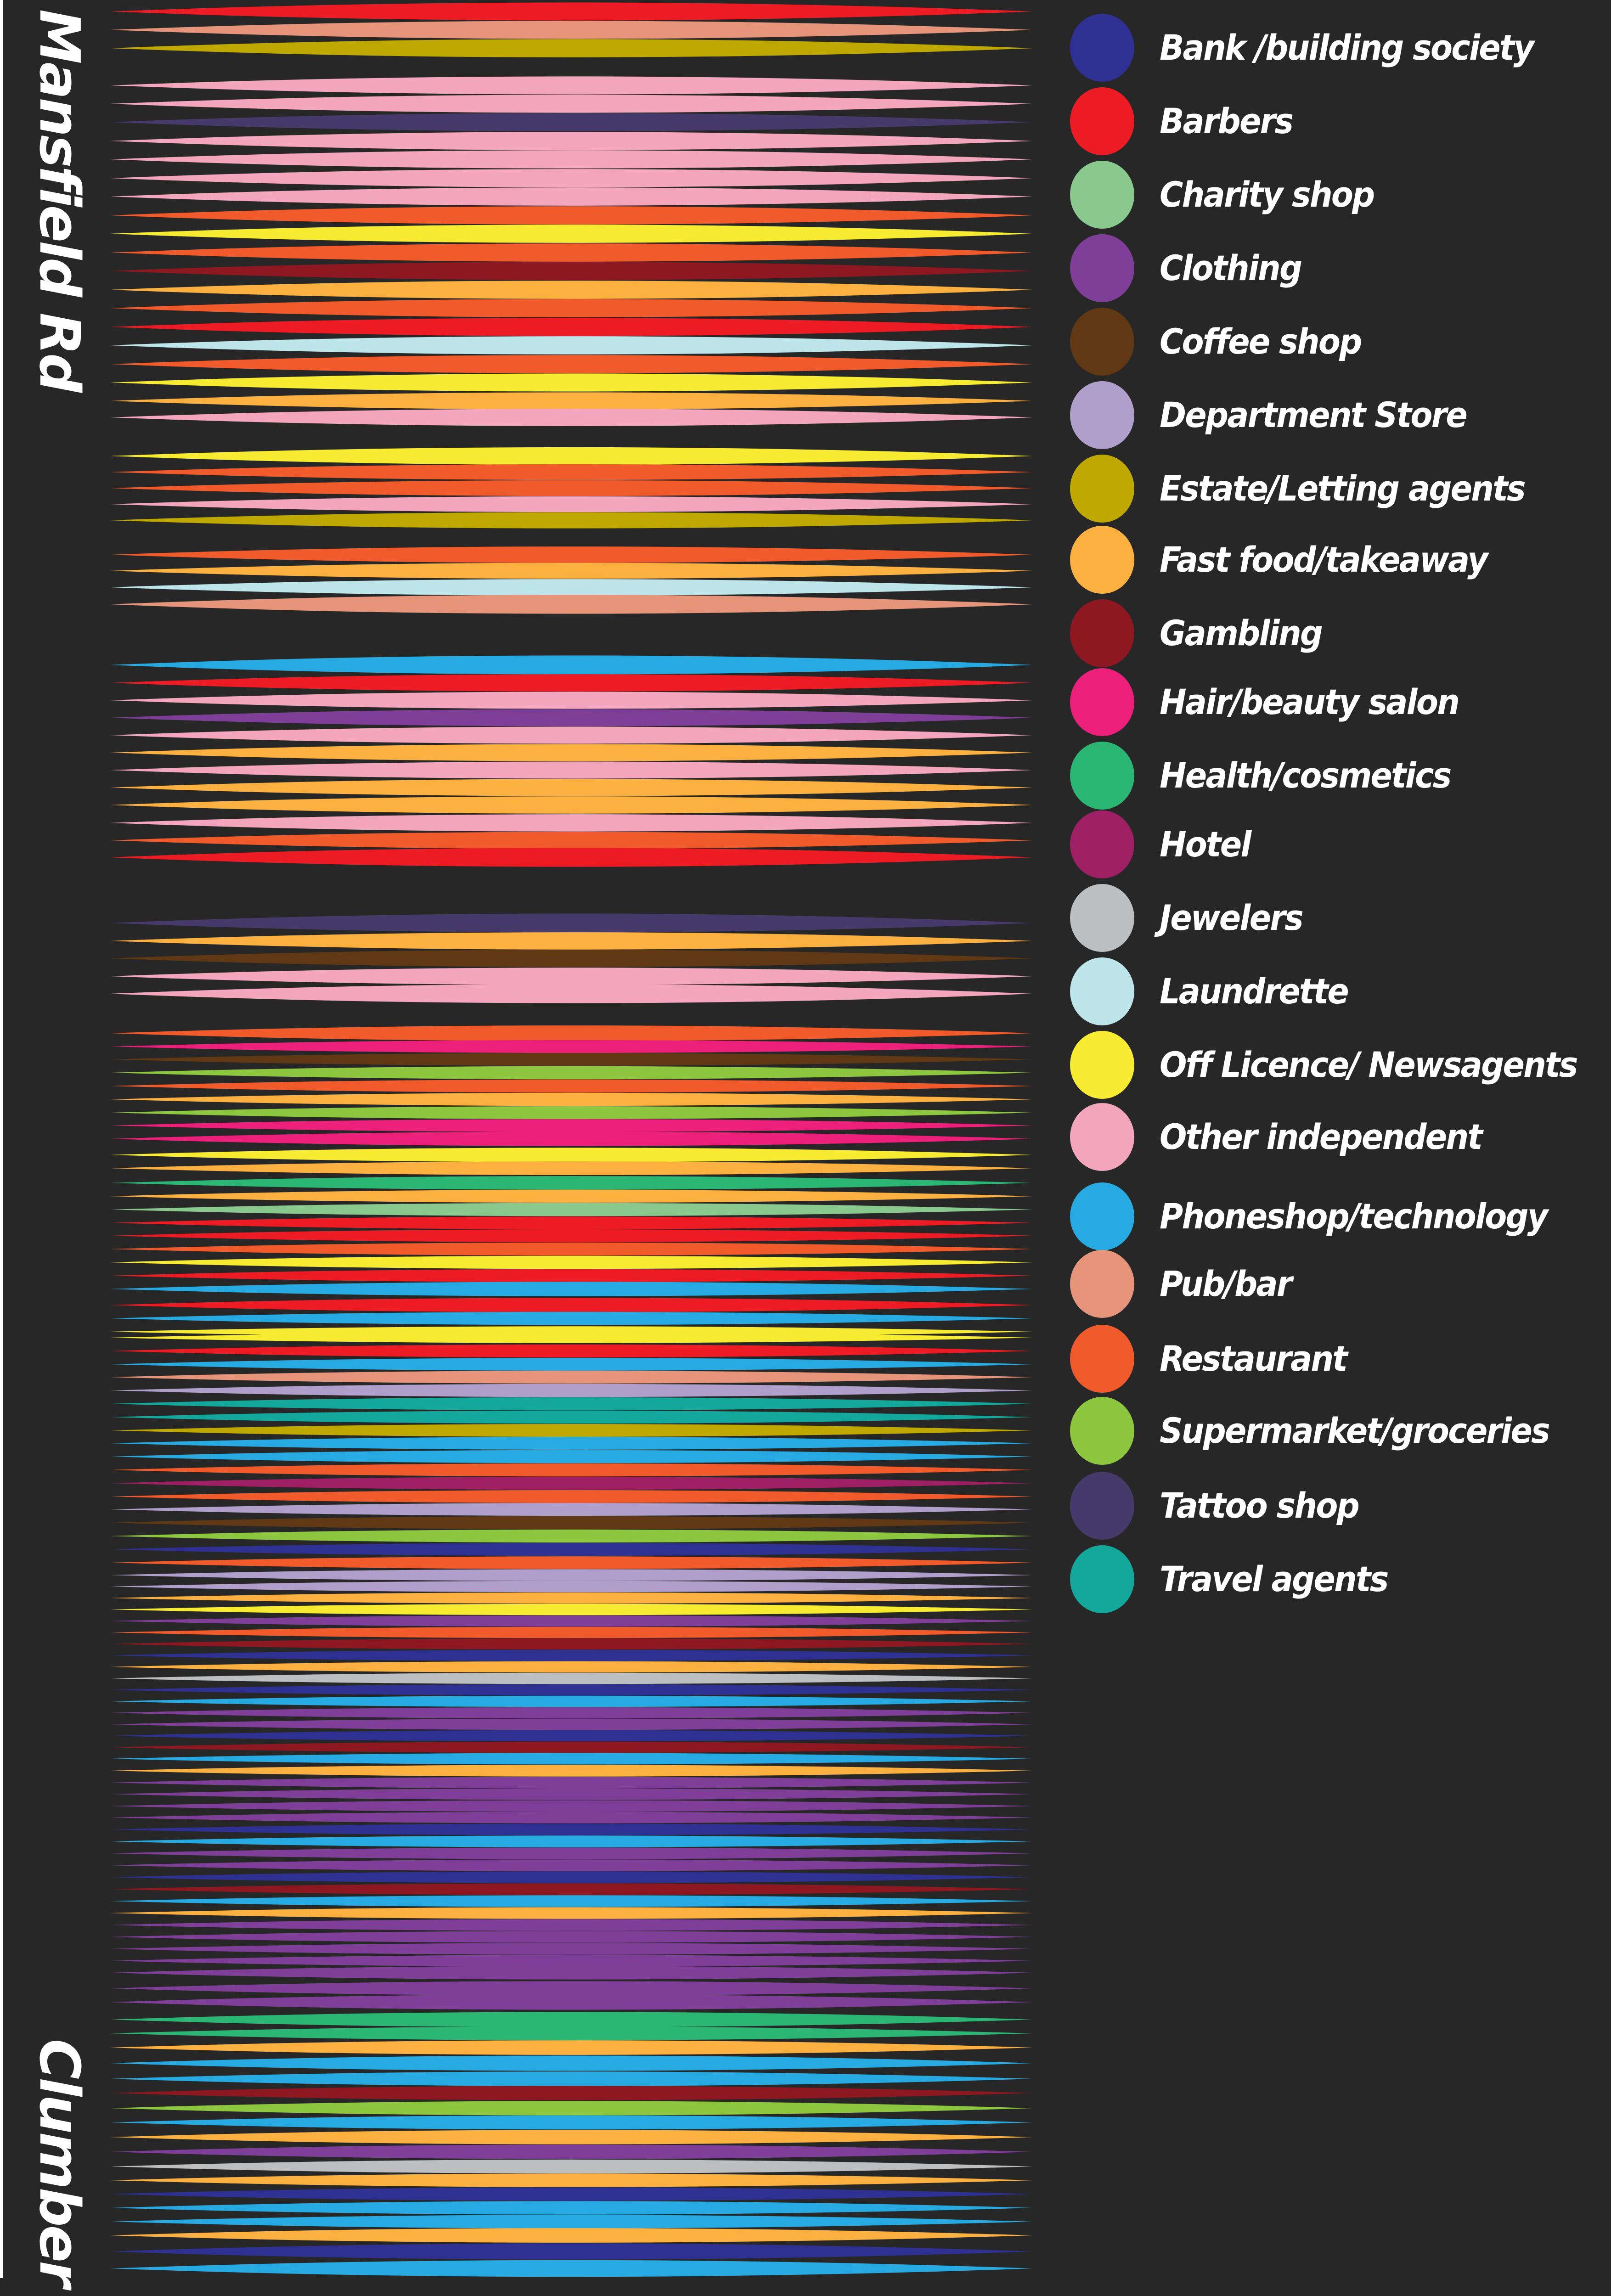  What do you see at coordinates (1337, 1431) in the screenshot?
I see `legend-item-supermarket: Supermarket/groceries` at bounding box center [1337, 1431].